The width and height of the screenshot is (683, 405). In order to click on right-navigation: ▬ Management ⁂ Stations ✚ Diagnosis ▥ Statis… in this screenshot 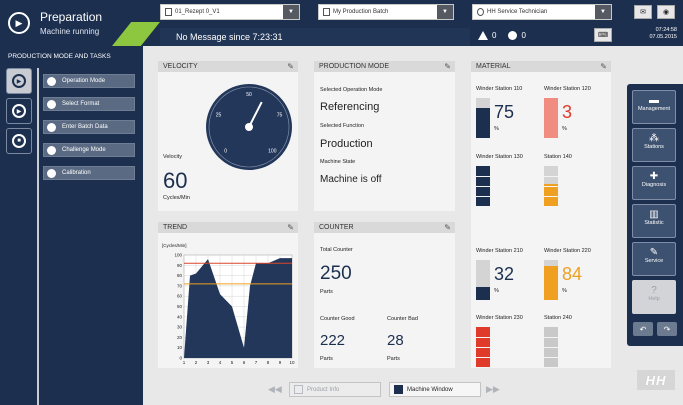, I will do `click(655, 215)`.